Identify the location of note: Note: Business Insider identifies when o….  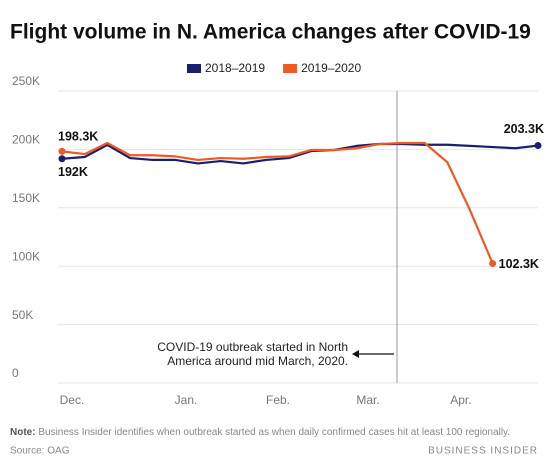
(260, 432).